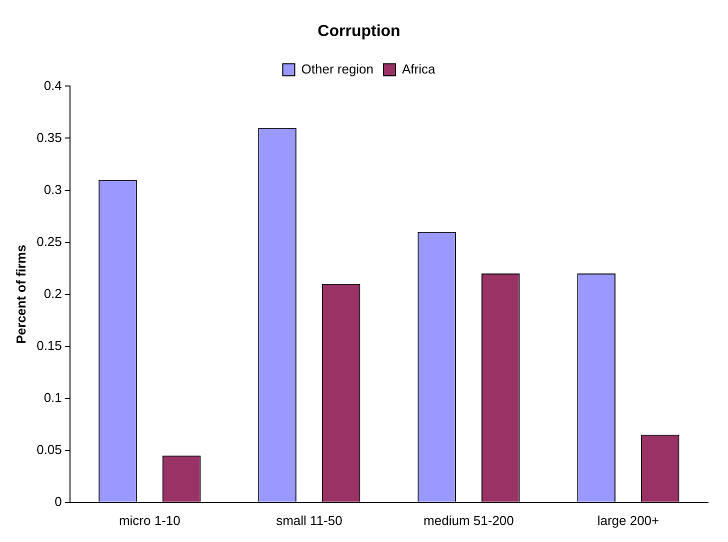 Image resolution: width=728 pixels, height=542 pixels. I want to click on y-tick-label: 0.25, so click(49, 241).